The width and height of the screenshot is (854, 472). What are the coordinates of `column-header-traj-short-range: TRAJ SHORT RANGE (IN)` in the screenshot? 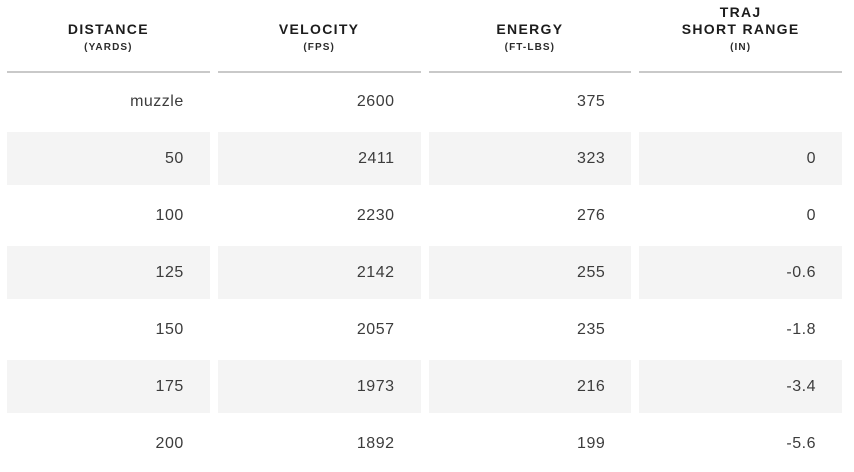 It's located at (740, 36).